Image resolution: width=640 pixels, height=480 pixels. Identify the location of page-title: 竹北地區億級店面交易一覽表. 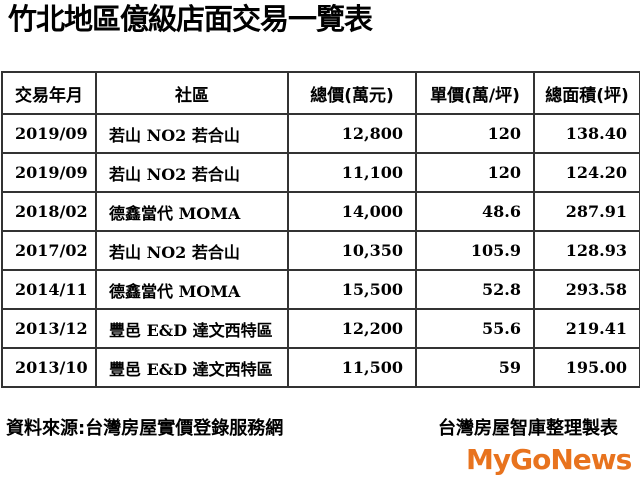
(190, 19).